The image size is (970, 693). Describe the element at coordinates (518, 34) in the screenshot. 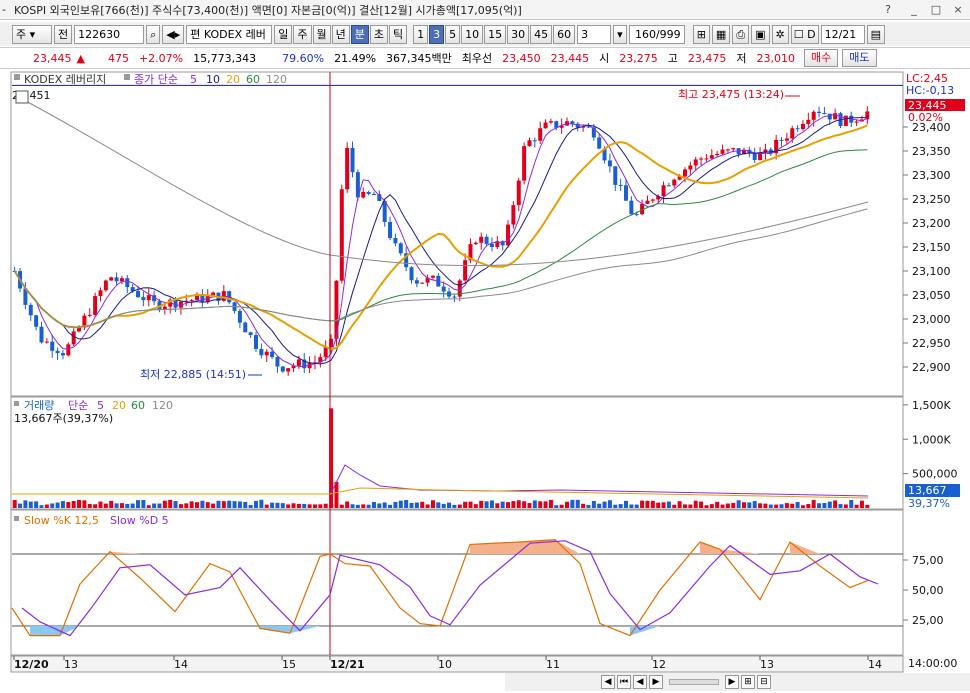

I see `tab-minute-30: 30` at that location.